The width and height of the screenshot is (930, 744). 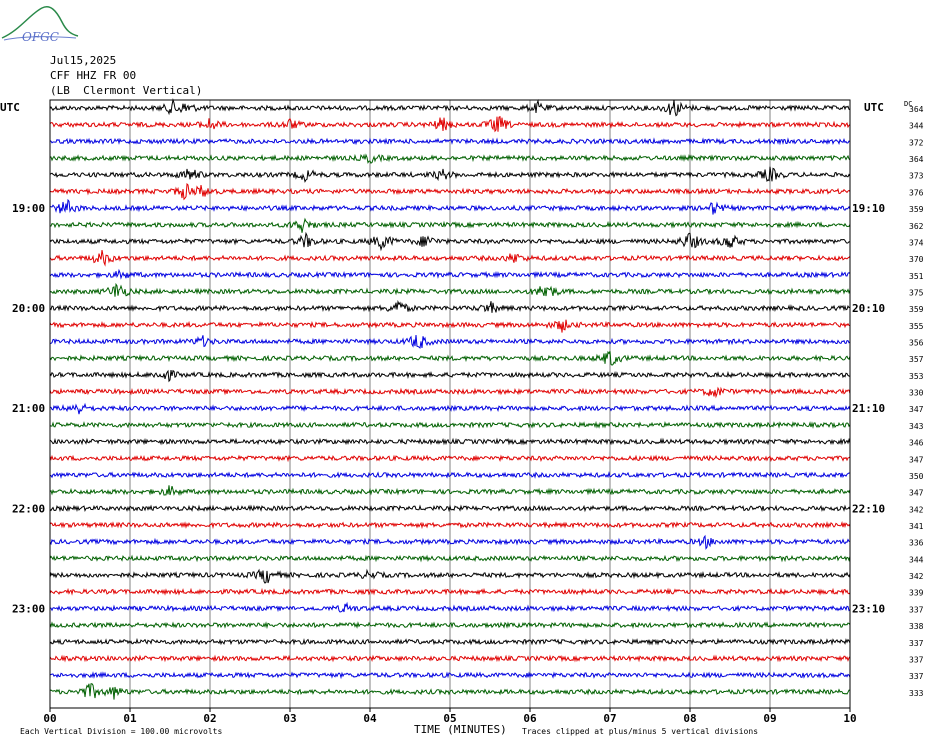 What do you see at coordinates (93, 75) in the screenshot?
I see `header-station: CFF HHZ FR 00` at bounding box center [93, 75].